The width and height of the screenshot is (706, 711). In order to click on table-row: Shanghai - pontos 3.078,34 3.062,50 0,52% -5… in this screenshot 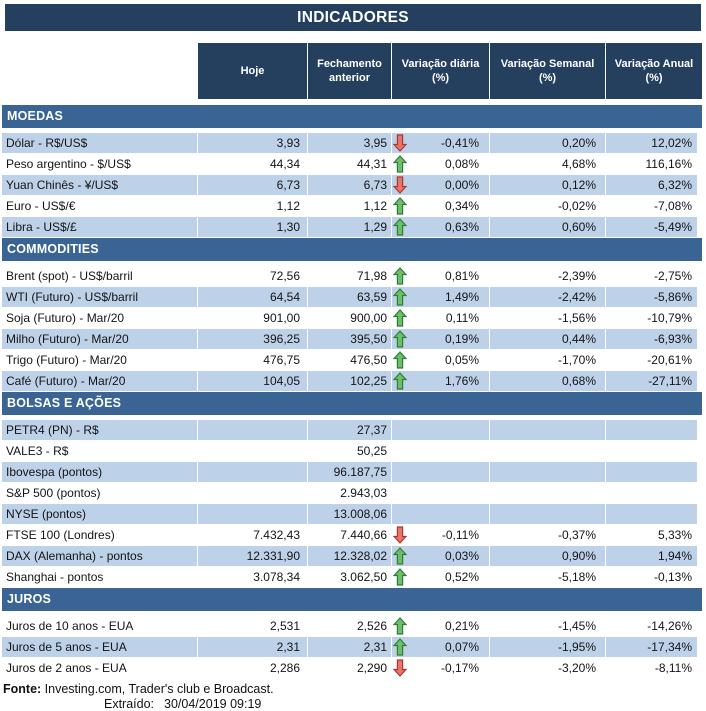, I will do `click(350, 577)`.